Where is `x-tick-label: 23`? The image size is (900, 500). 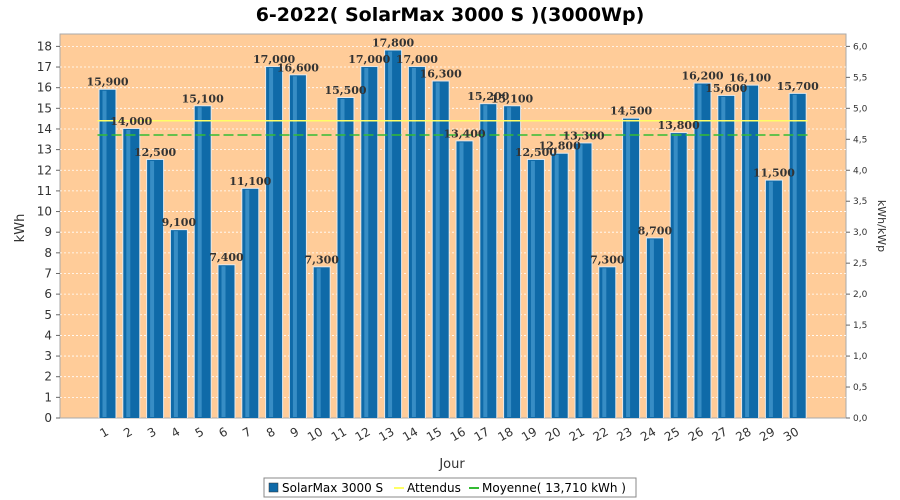 x-tick-label: 23 is located at coordinates (624, 434).